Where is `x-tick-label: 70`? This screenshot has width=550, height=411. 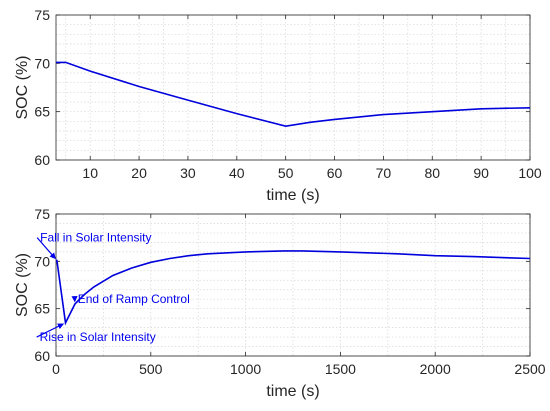
x-tick-label: 70 is located at coordinates (384, 173).